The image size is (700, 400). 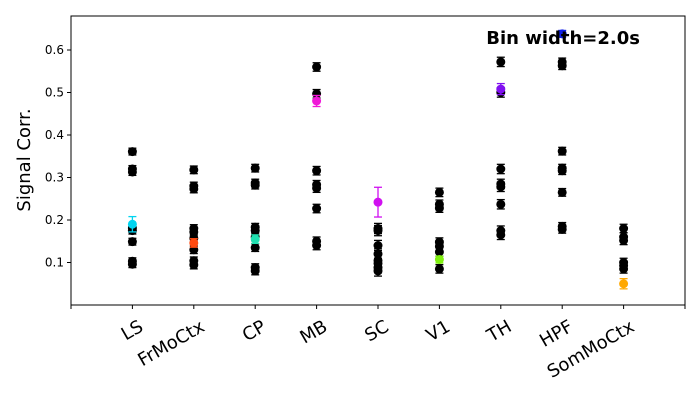 What do you see at coordinates (54, 93) in the screenshot?
I see `y-tick-label: 0.5` at bounding box center [54, 93].